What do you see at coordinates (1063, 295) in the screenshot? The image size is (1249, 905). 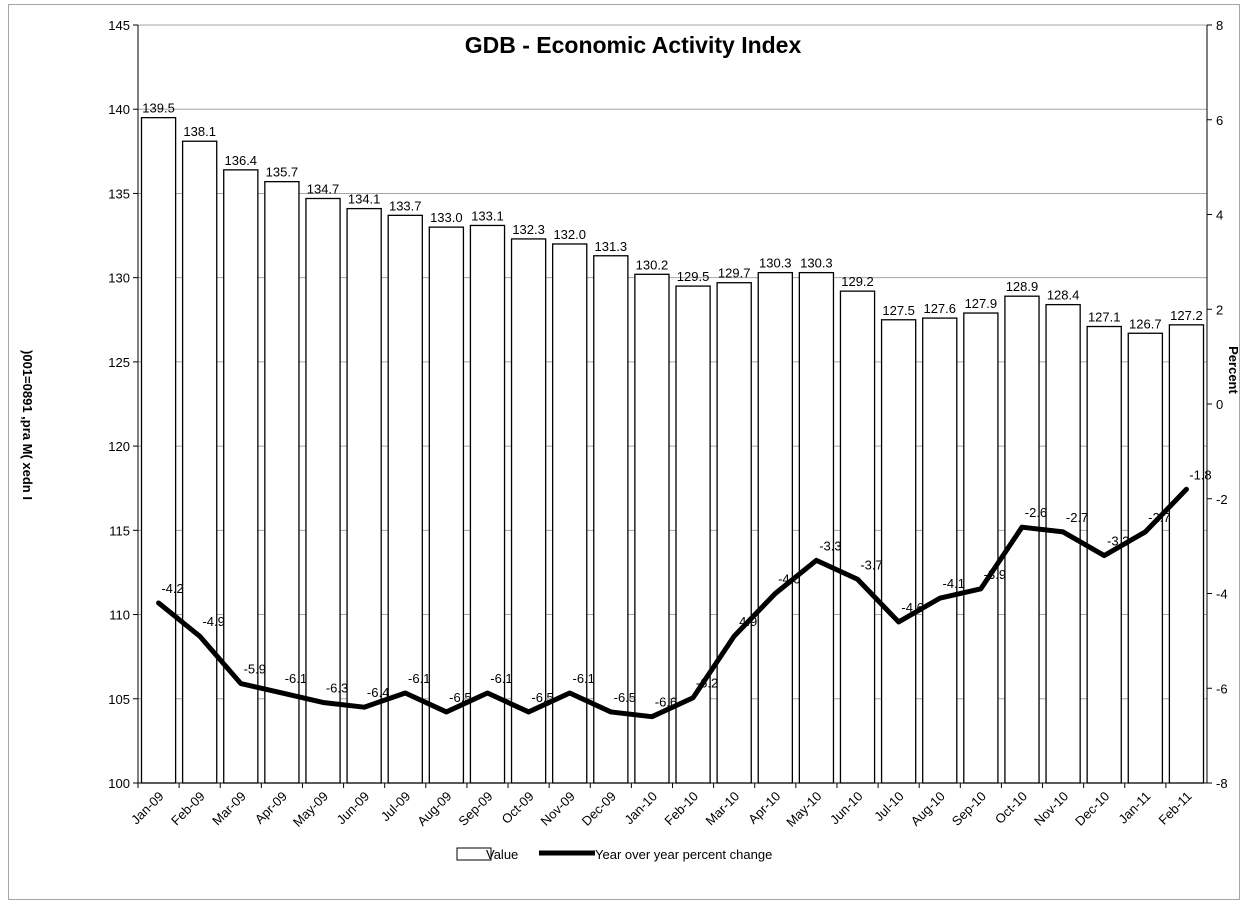 I see `bar-value-label: 128.4` at bounding box center [1063, 295].